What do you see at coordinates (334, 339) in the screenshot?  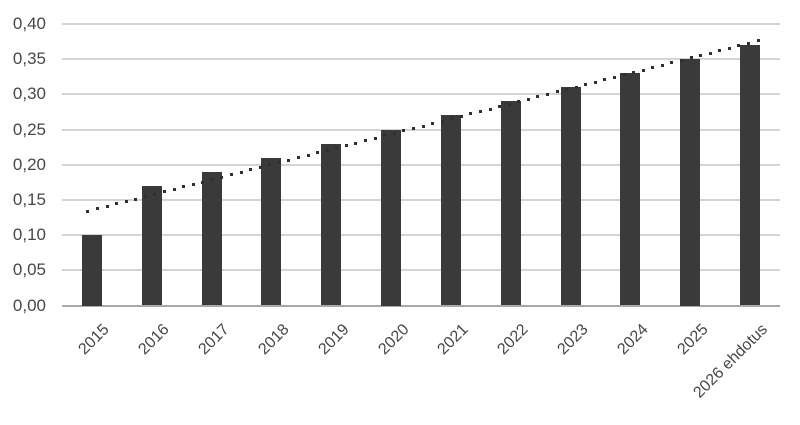 I see `x-tick-label: 2019` at bounding box center [334, 339].